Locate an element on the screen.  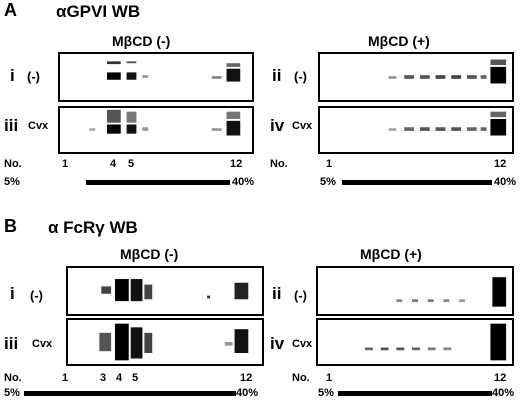
panel-b-row-iii-treatment: Cvx is located at coordinates (42, 344).